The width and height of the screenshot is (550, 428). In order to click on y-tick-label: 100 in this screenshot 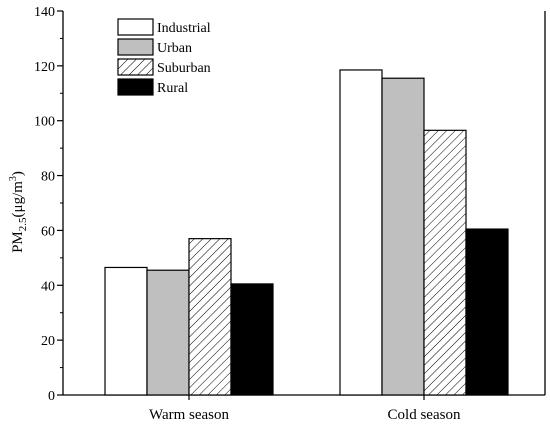, I will do `click(44, 122)`.